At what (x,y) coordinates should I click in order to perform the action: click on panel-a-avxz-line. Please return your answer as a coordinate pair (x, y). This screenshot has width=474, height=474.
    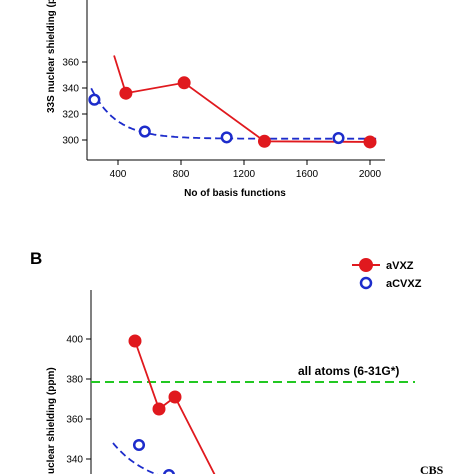
    Looking at the image, I should click on (242, 99).